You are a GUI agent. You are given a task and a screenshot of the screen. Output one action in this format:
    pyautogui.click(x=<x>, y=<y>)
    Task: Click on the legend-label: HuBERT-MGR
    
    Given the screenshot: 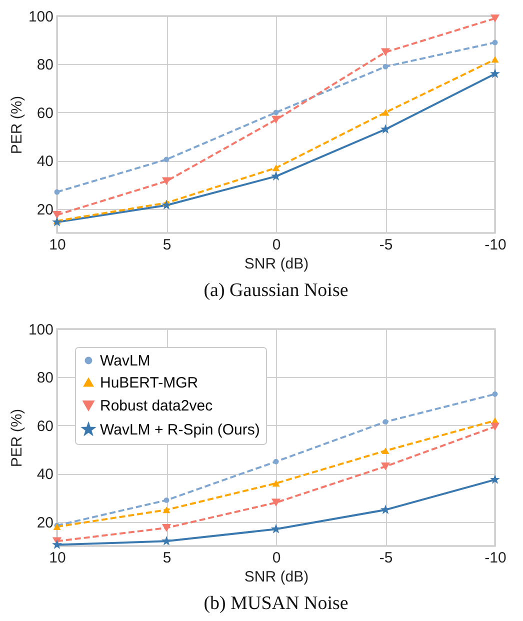 What is the action you would take?
    pyautogui.click(x=149, y=383)
    